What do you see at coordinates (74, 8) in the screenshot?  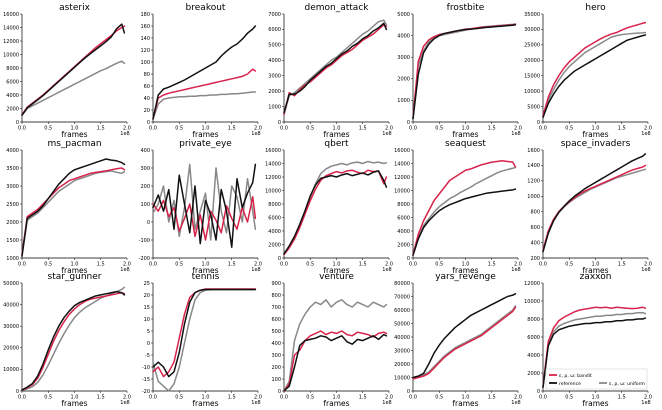 I see `panel-title: asterix` at bounding box center [74, 8].